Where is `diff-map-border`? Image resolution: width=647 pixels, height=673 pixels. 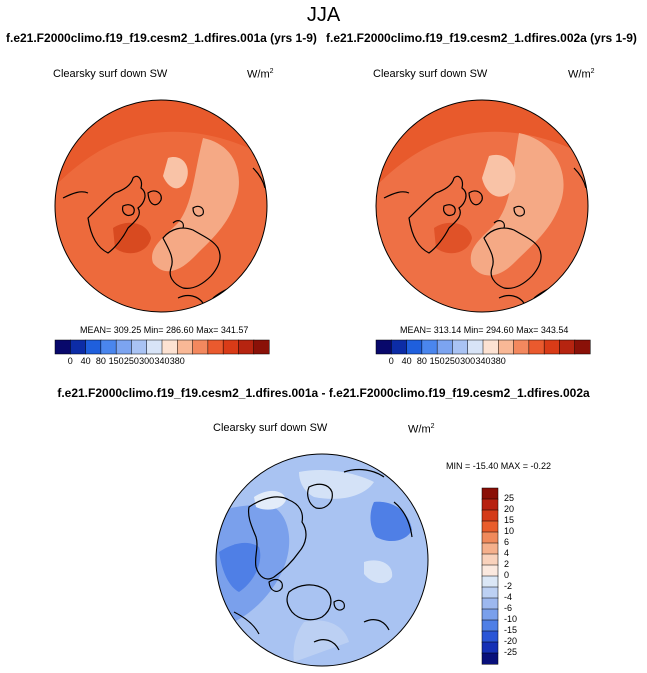
diff-map-border is located at coordinates (322, 560).